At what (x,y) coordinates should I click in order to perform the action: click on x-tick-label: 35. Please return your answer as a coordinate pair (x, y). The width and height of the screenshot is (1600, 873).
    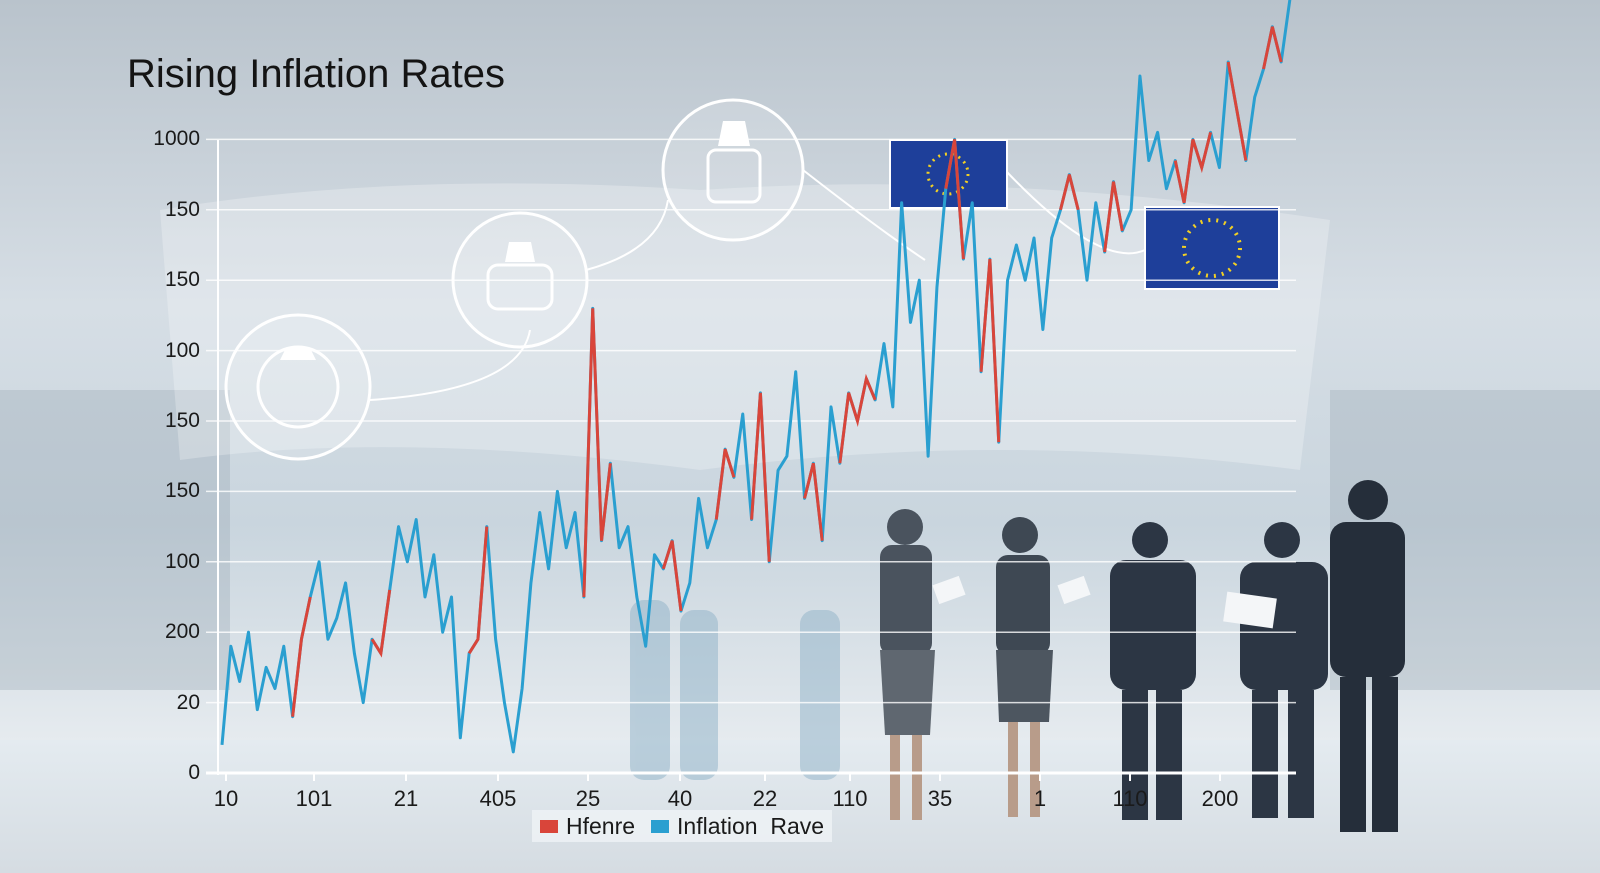
    Looking at the image, I should click on (940, 798).